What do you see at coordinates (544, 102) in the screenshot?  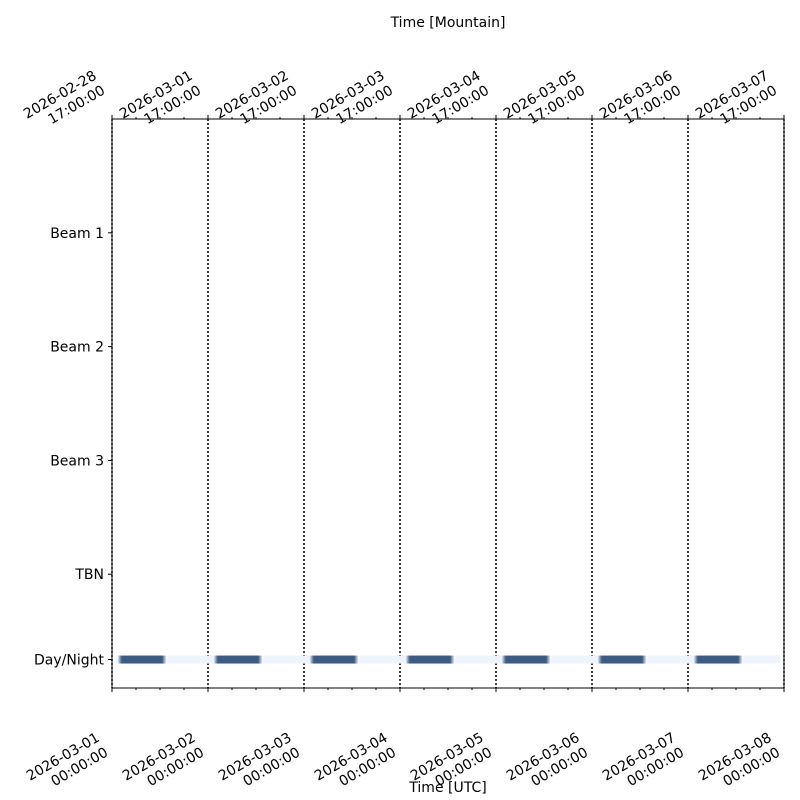 I see `x2-tick-label: 2026-03-0517:00:00` at bounding box center [544, 102].